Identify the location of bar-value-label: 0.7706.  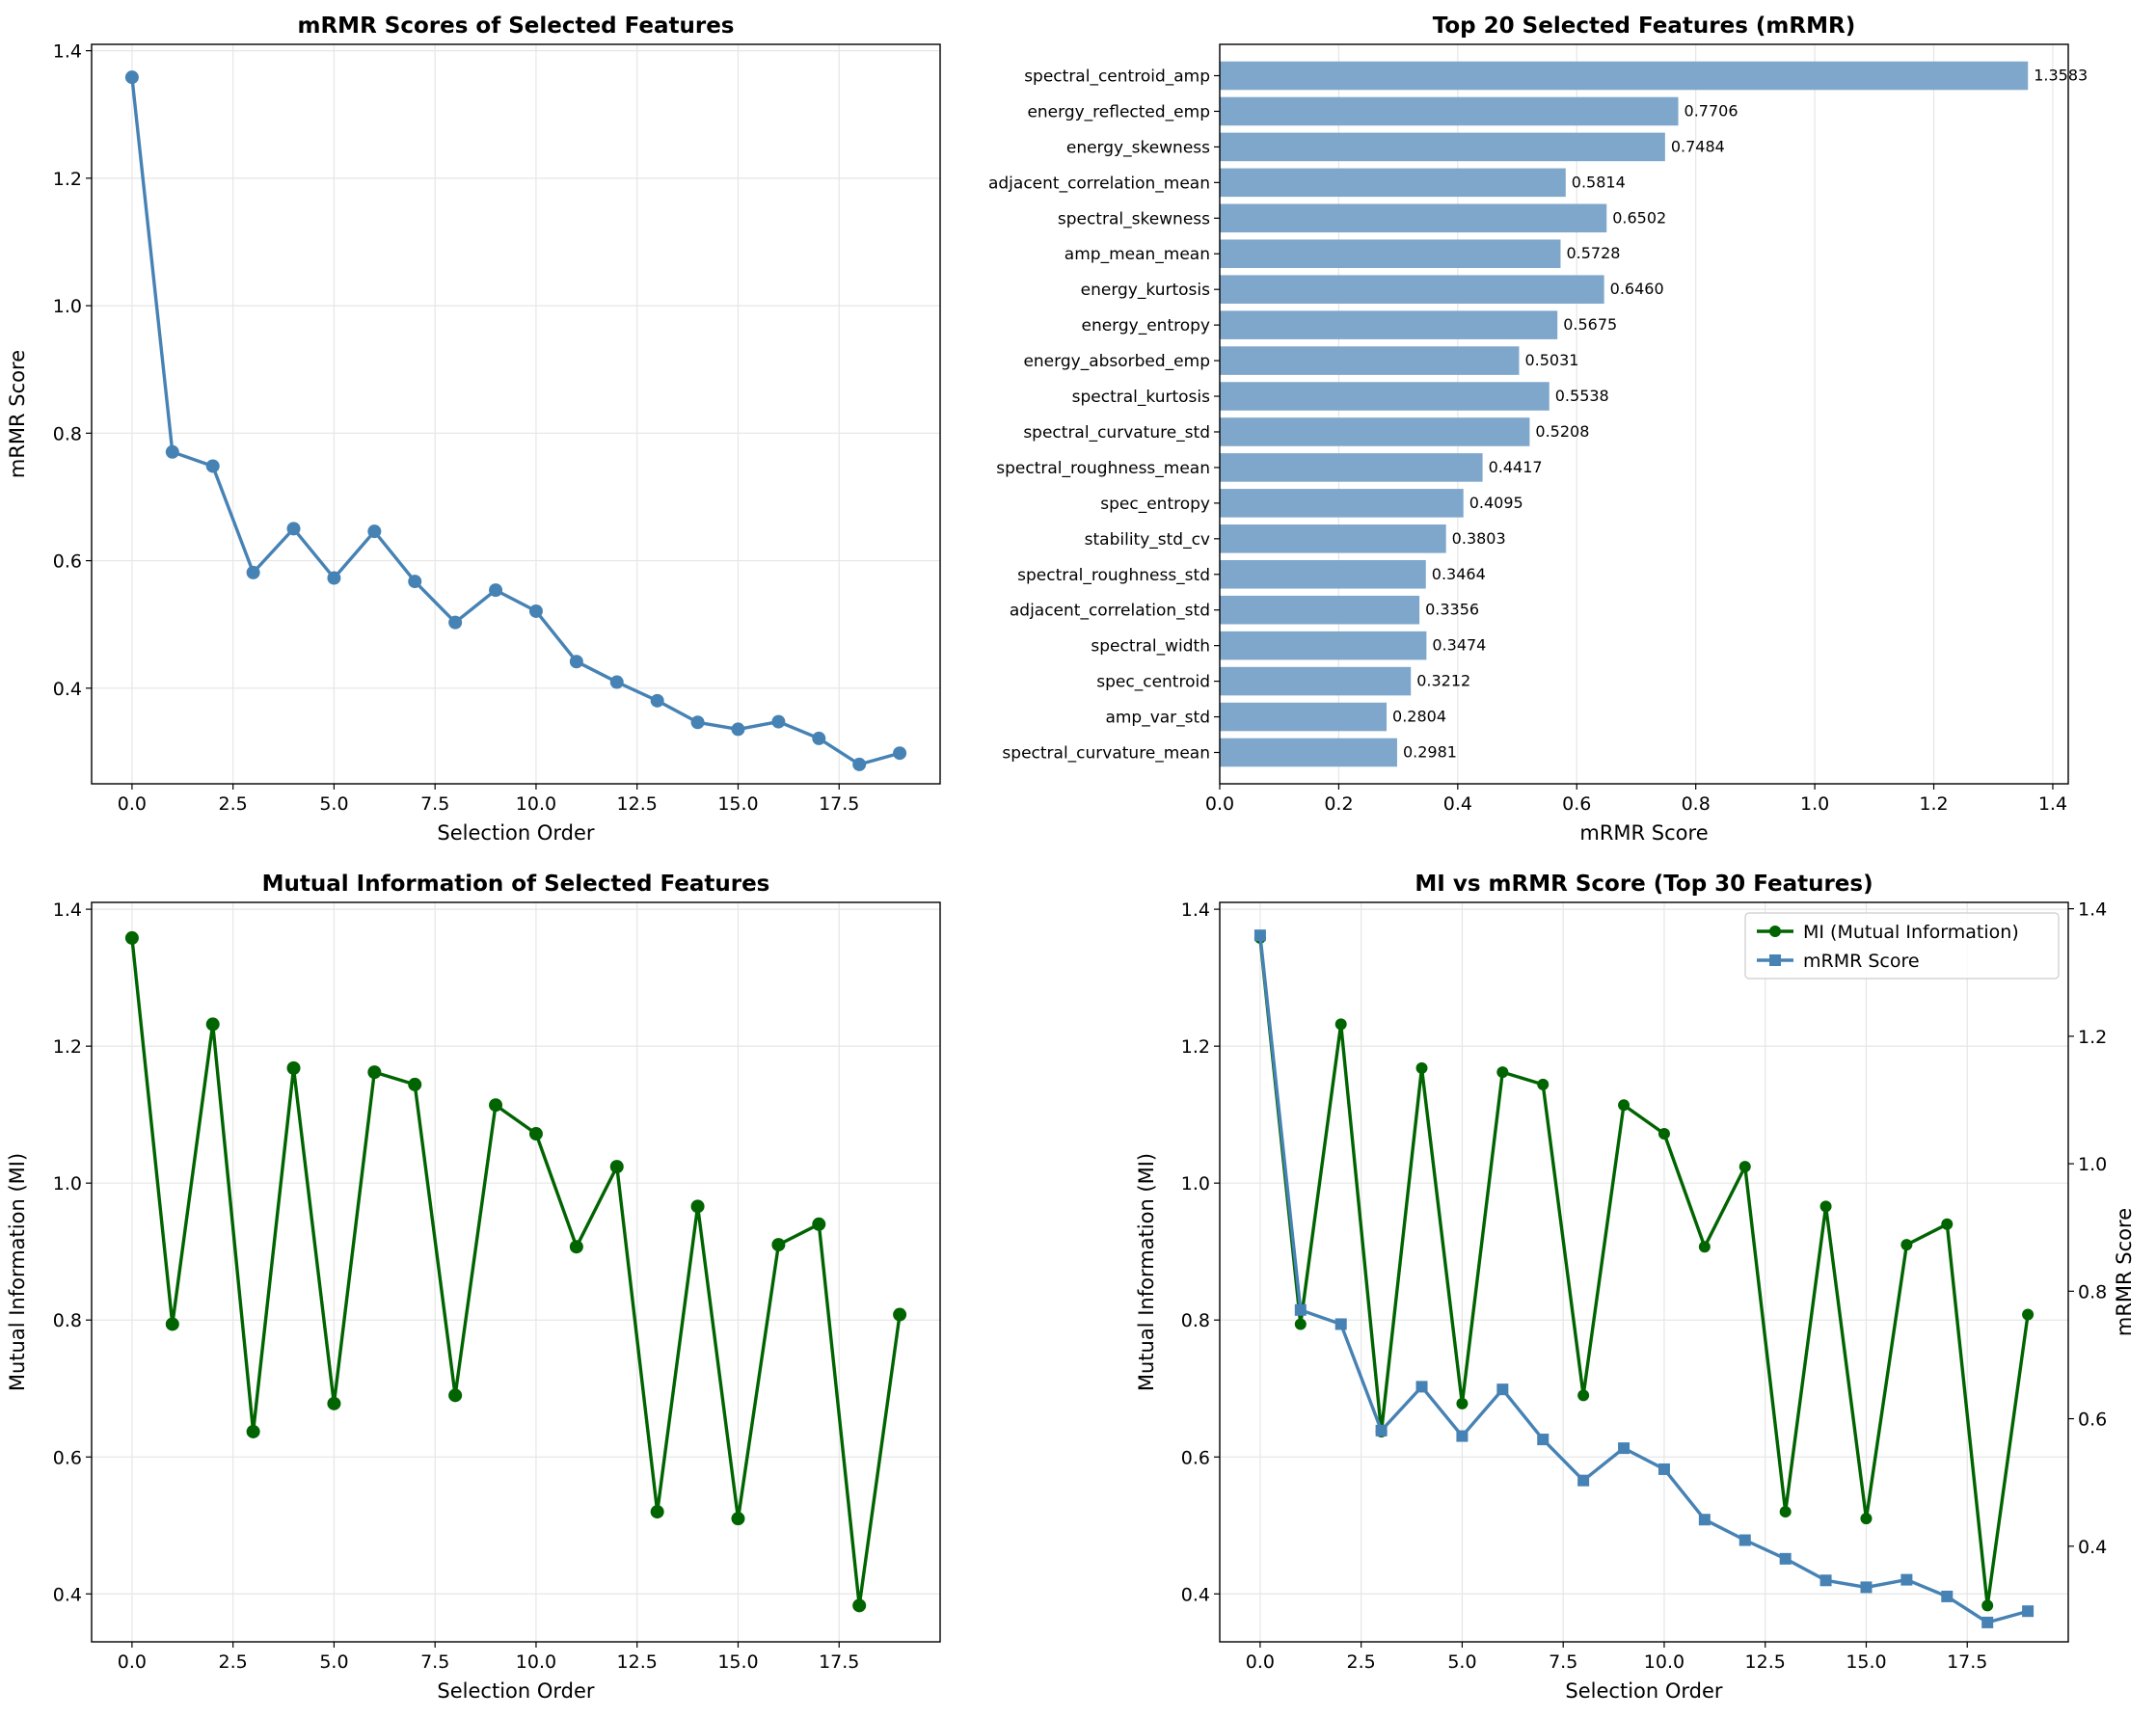
(1711, 110).